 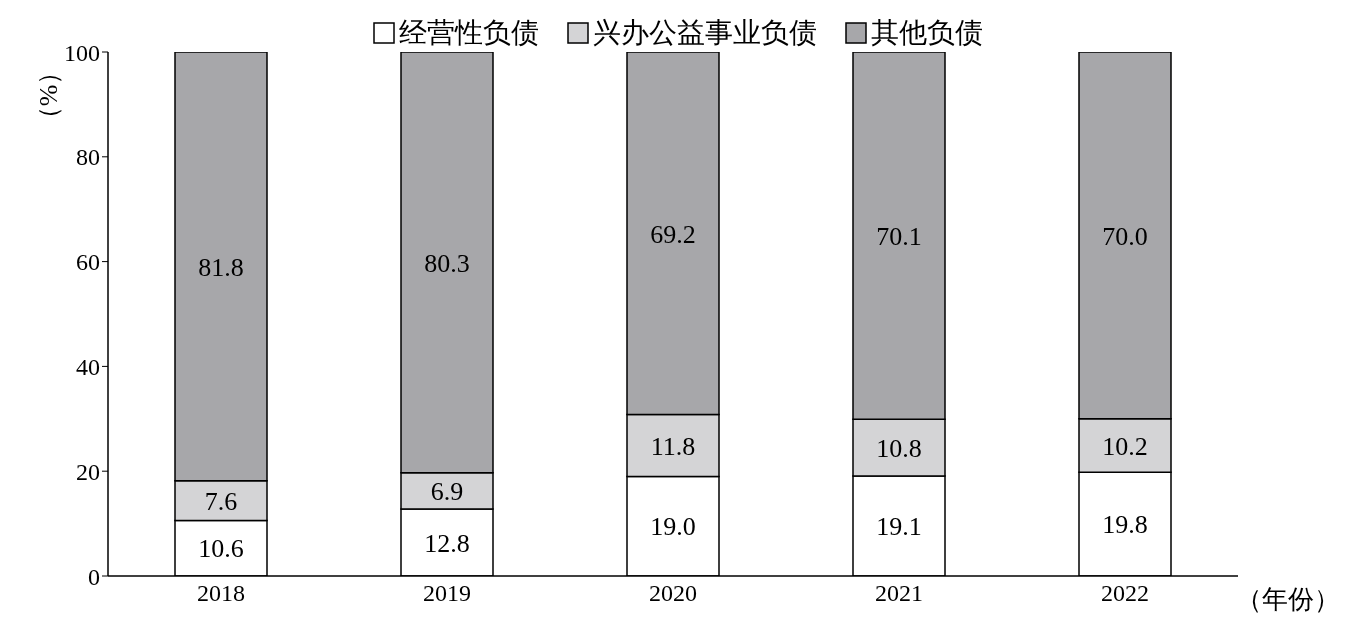 What do you see at coordinates (899, 236) in the screenshot?
I see `data-label: 70.1` at bounding box center [899, 236].